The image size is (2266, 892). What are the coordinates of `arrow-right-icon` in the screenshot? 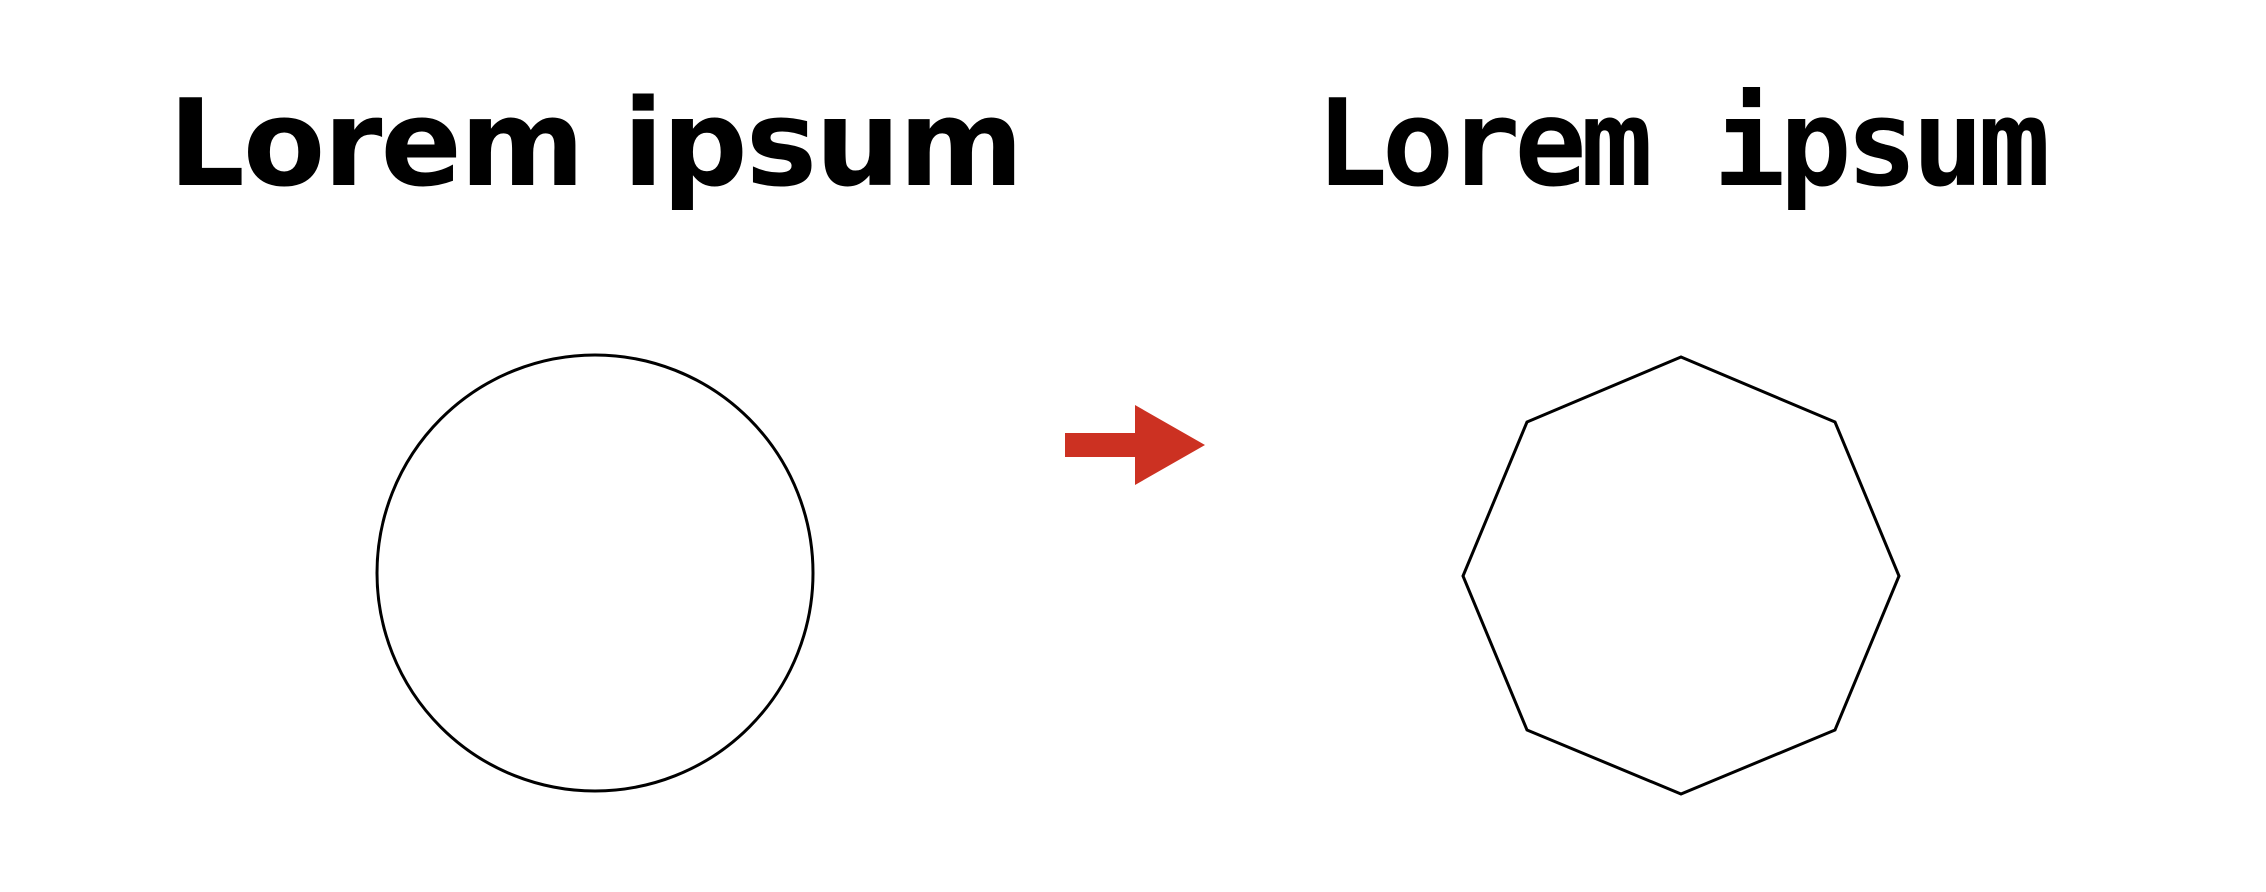 It's located at (1135, 445).